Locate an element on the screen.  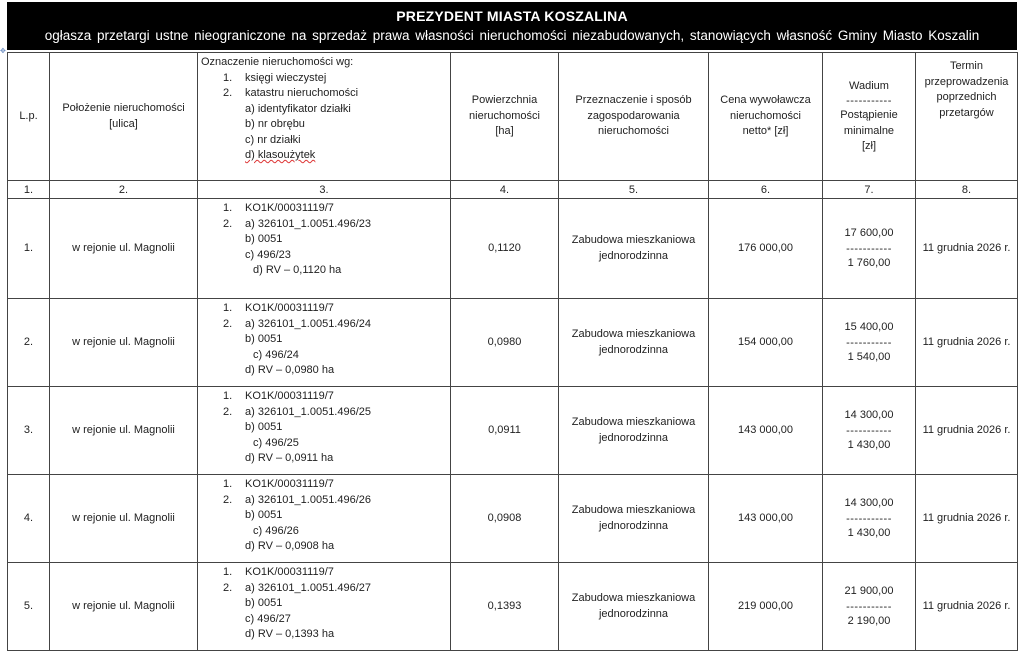
wadium-value: 15 400,00 is located at coordinates (869, 327).